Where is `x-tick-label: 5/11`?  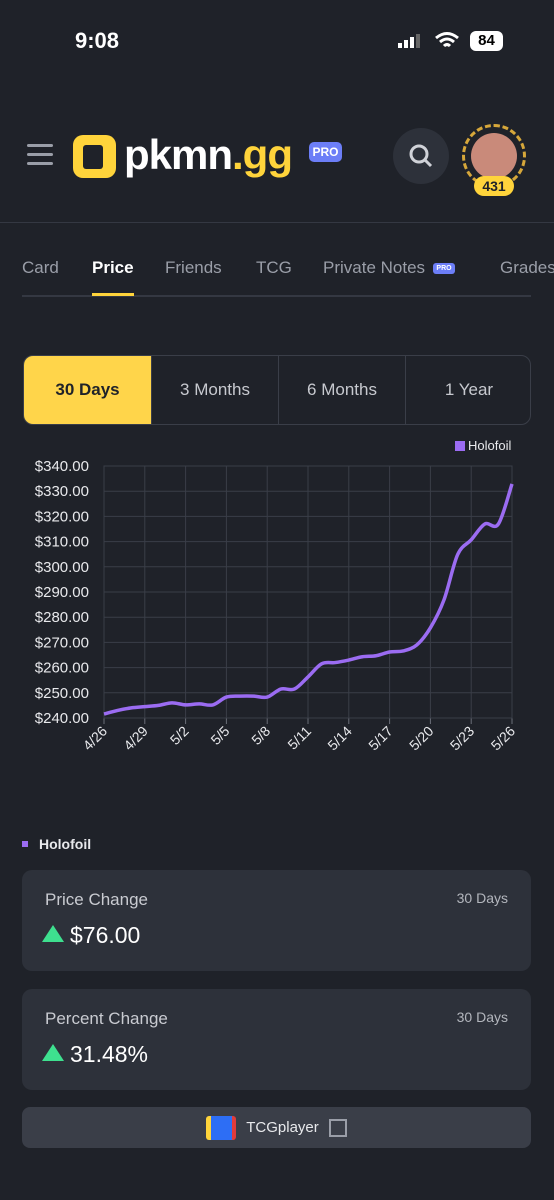
x-tick-label: 5/11 is located at coordinates (299, 738).